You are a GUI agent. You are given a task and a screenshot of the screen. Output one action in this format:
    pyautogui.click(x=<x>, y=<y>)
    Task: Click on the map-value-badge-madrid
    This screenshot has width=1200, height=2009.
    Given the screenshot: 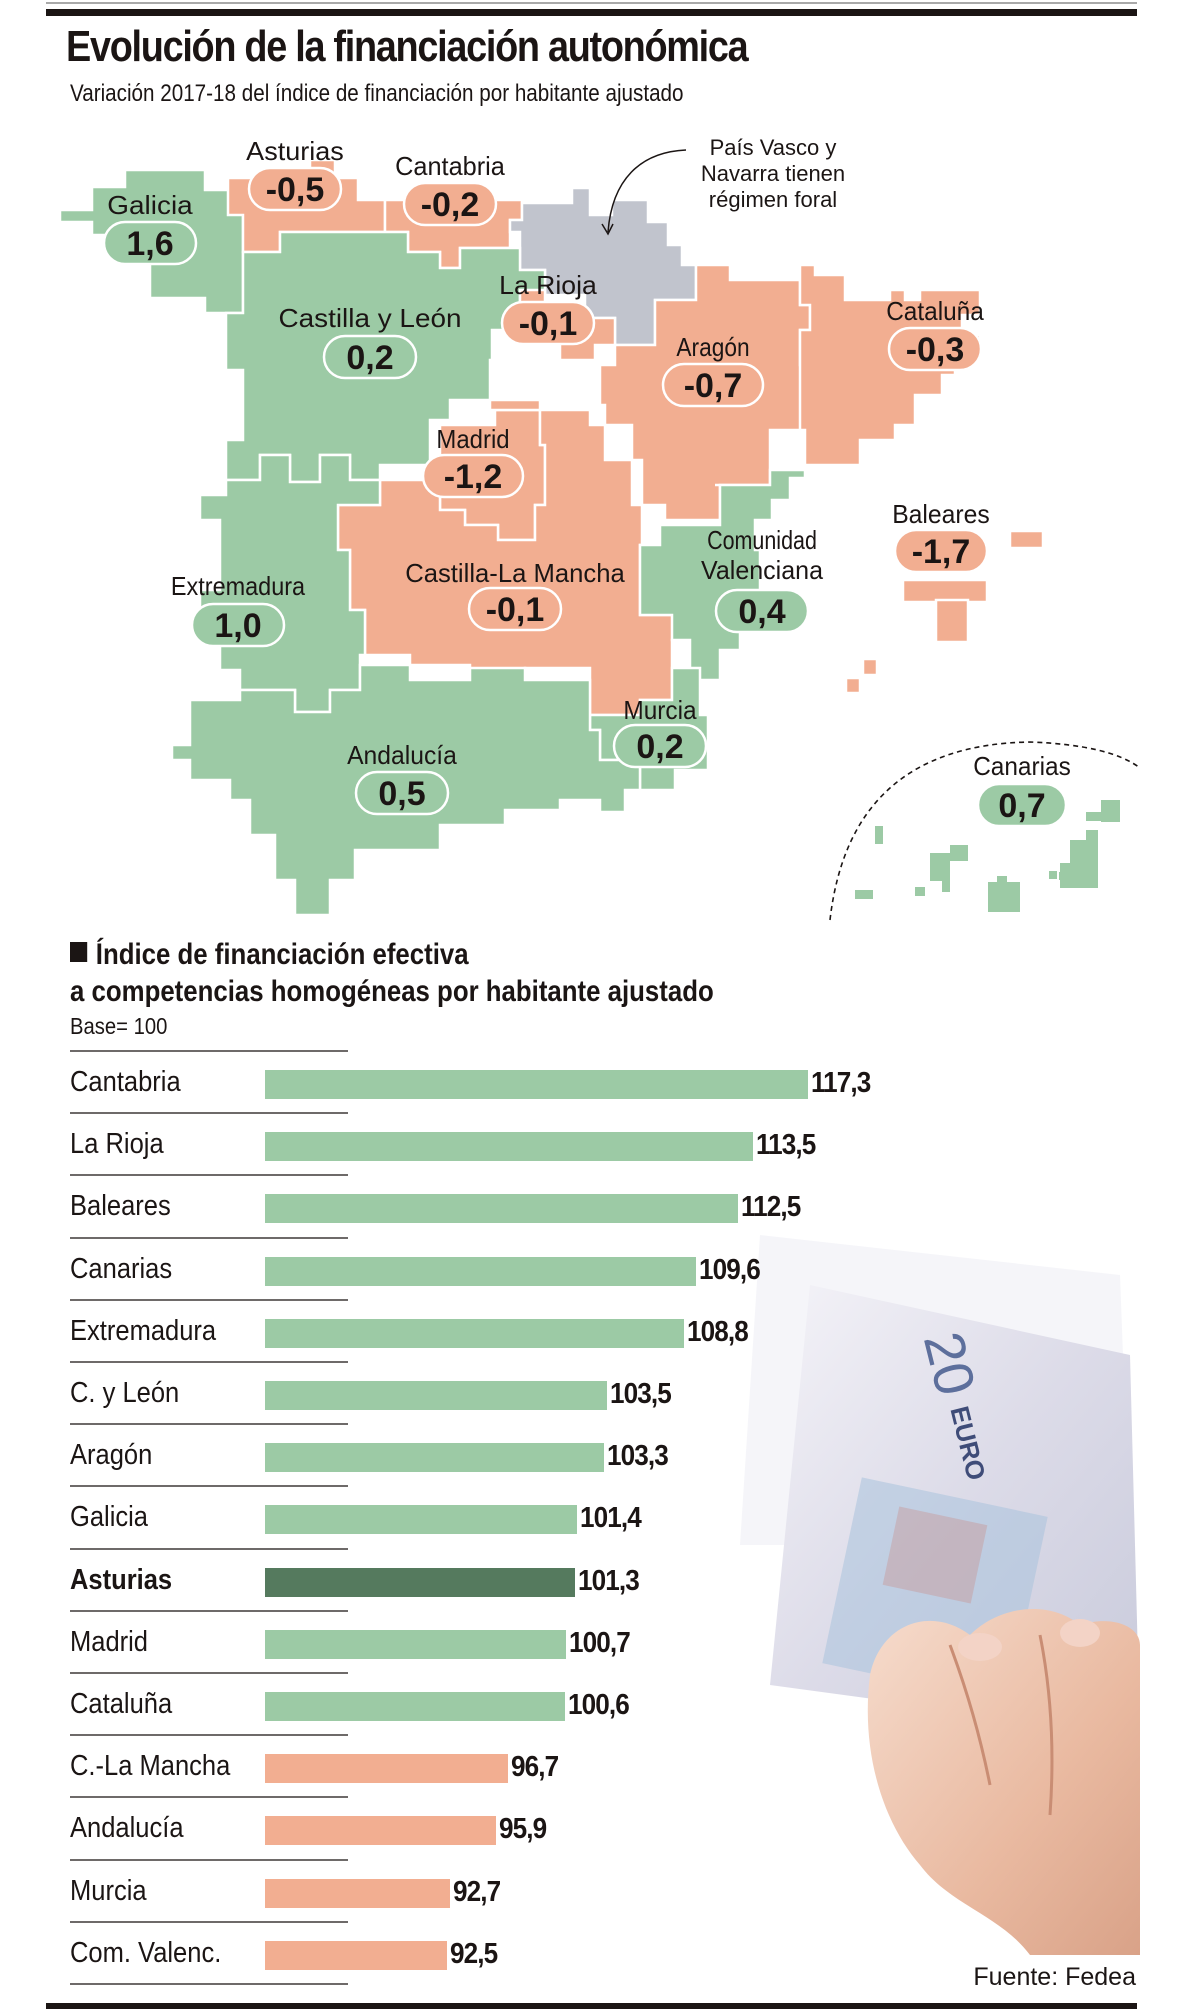 What is the action you would take?
    pyautogui.click(x=473, y=476)
    